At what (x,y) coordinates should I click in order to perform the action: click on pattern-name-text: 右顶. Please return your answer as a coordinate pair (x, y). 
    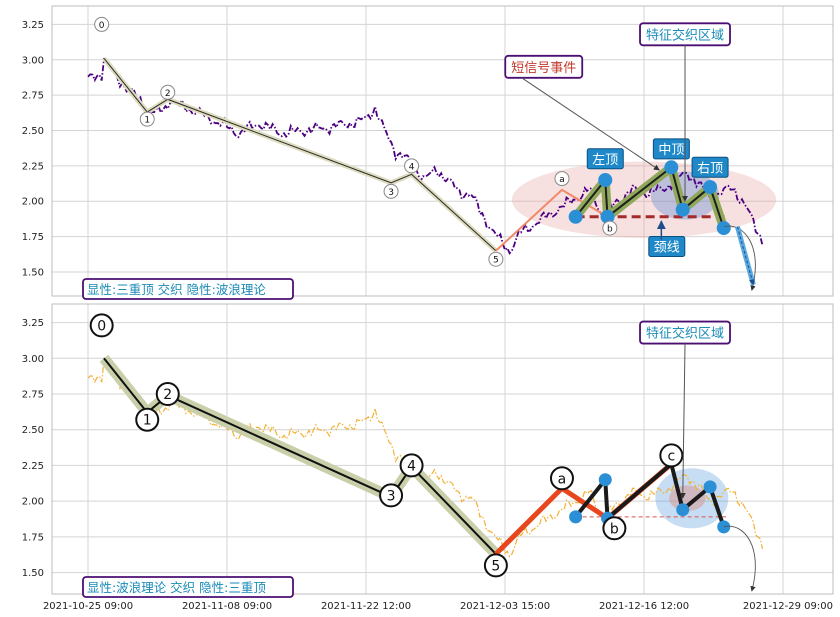
    Looking at the image, I should click on (710, 168).